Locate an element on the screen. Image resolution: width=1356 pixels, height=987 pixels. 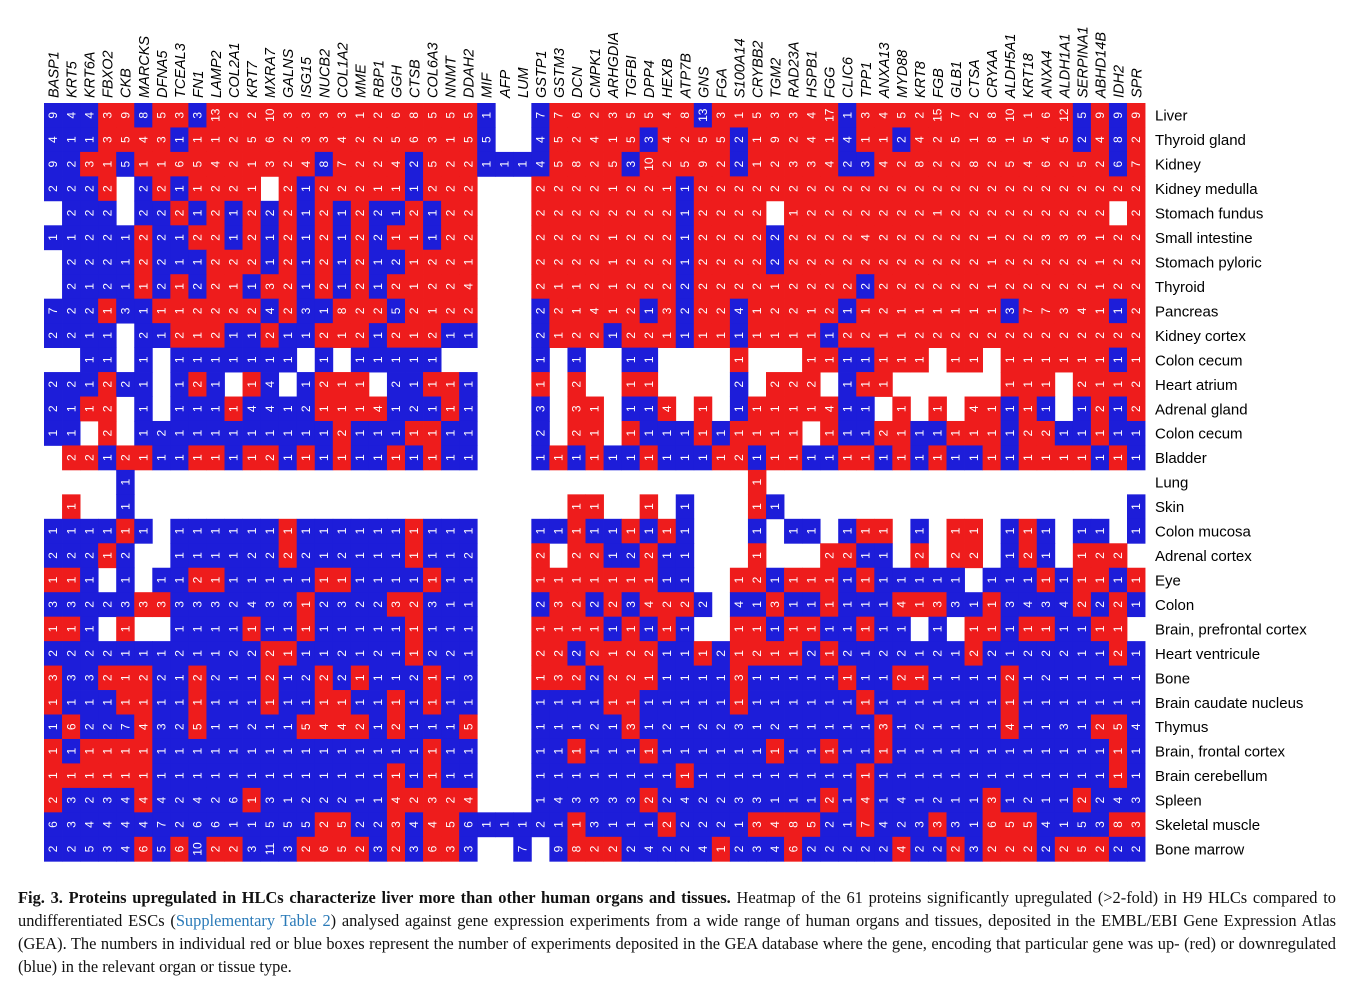
row-label: Stomach fundus is located at coordinates (1209, 214).